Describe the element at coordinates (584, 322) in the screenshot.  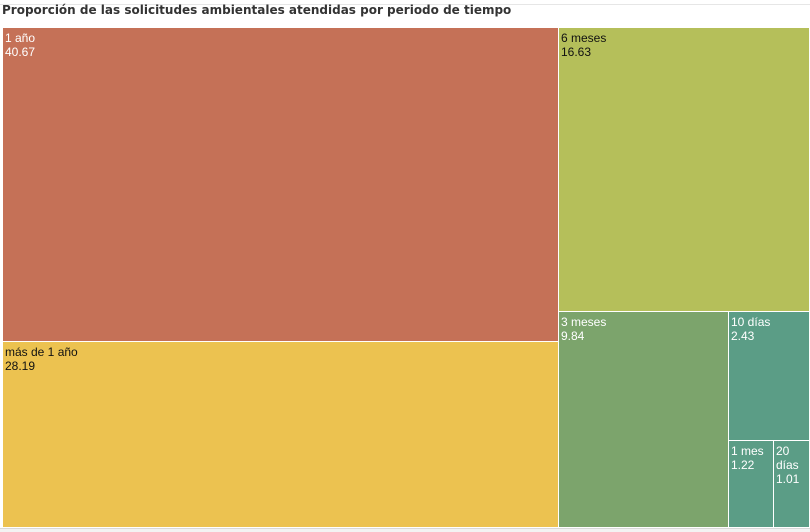
I see `tile-category-label: 3 meses` at that location.